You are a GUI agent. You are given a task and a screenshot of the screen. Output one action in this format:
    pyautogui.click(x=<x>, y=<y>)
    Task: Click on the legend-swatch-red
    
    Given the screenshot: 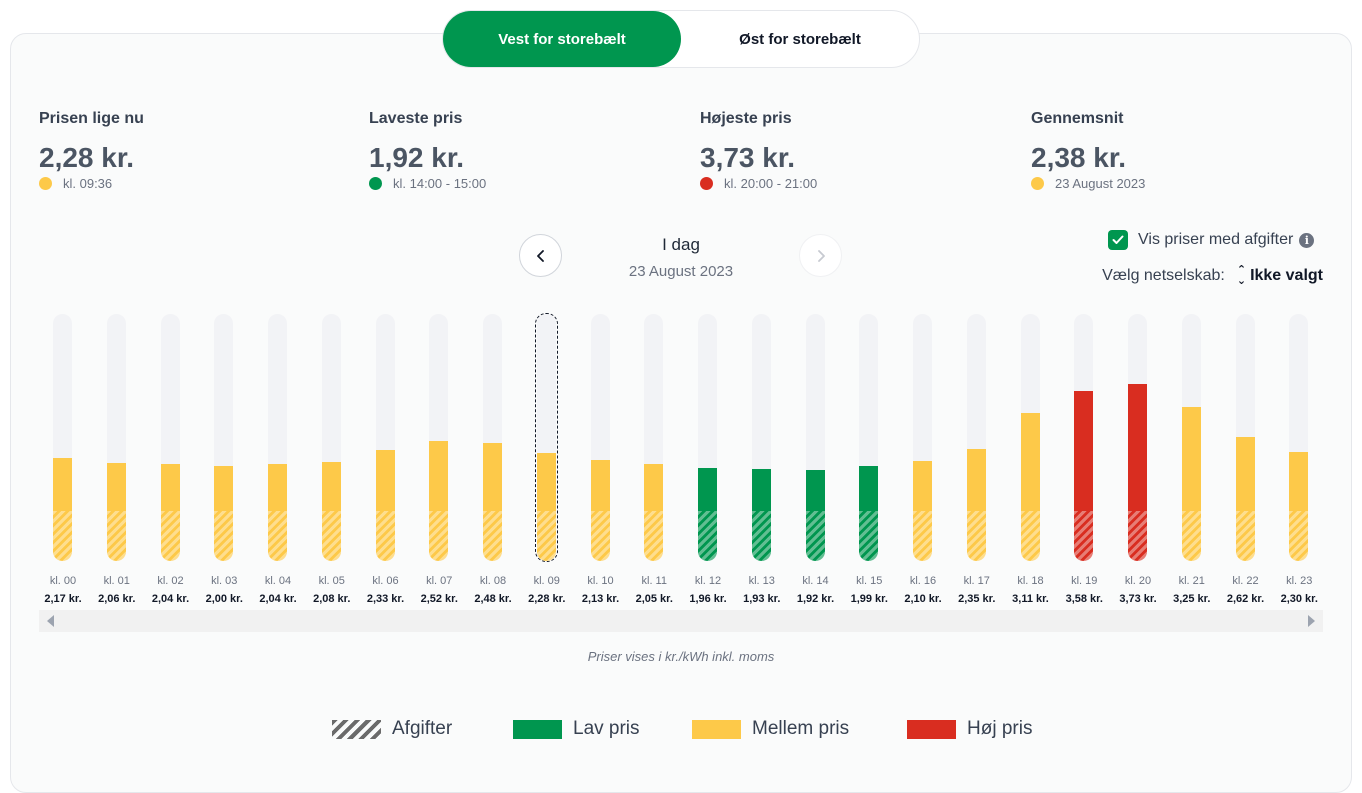 What is the action you would take?
    pyautogui.click(x=931, y=729)
    